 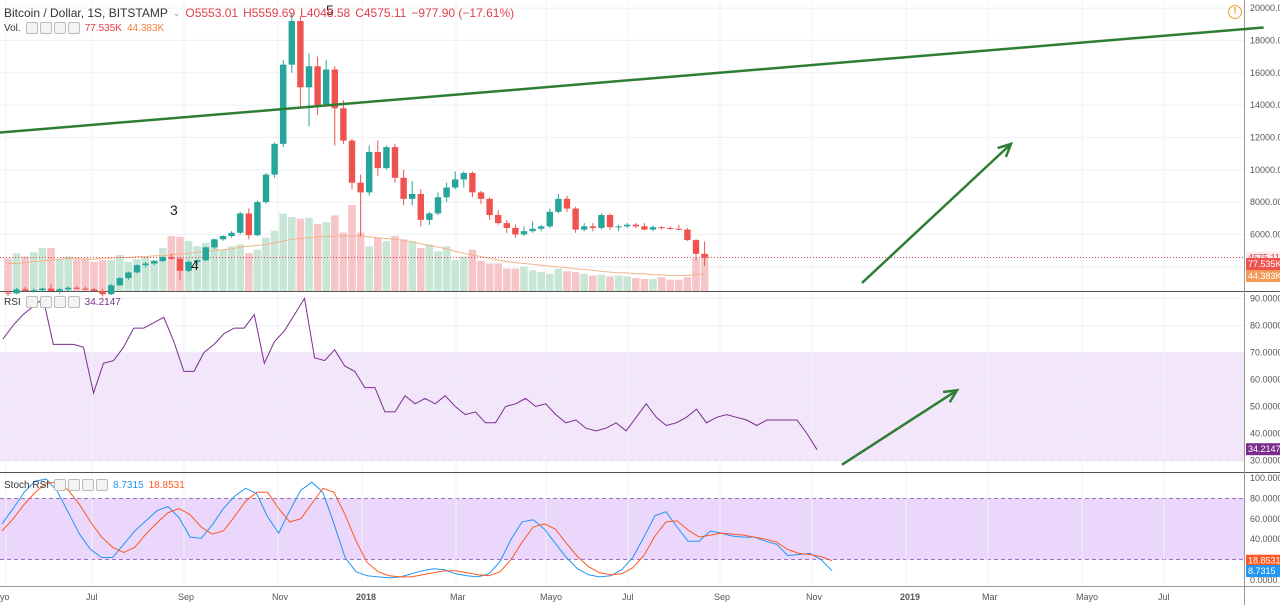 What do you see at coordinates (1265, 352) in the screenshot?
I see `y-tick-label: 70.0000` at bounding box center [1265, 352].